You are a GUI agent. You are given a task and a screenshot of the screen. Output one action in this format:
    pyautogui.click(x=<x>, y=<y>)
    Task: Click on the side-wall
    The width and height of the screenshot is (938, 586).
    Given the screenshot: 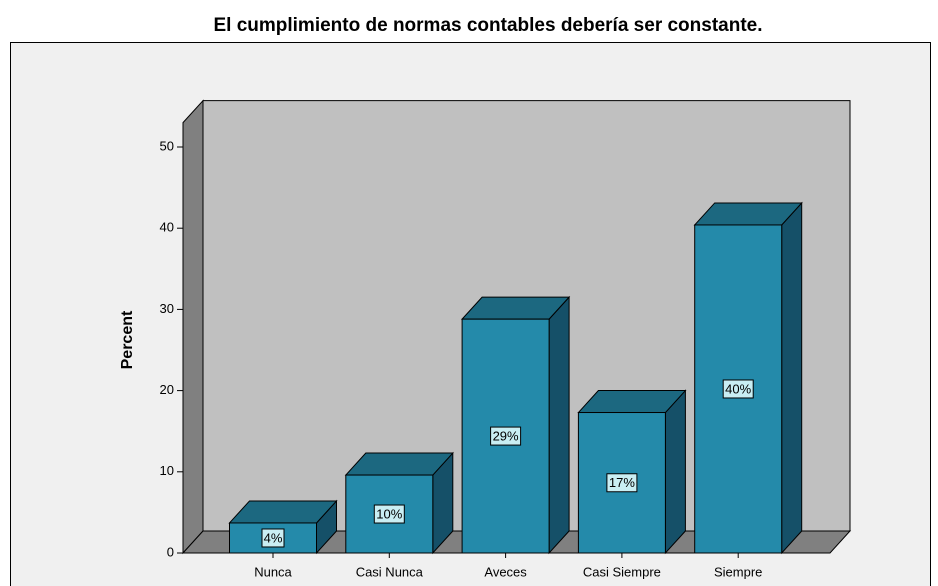 What is the action you would take?
    pyautogui.click(x=193, y=327)
    